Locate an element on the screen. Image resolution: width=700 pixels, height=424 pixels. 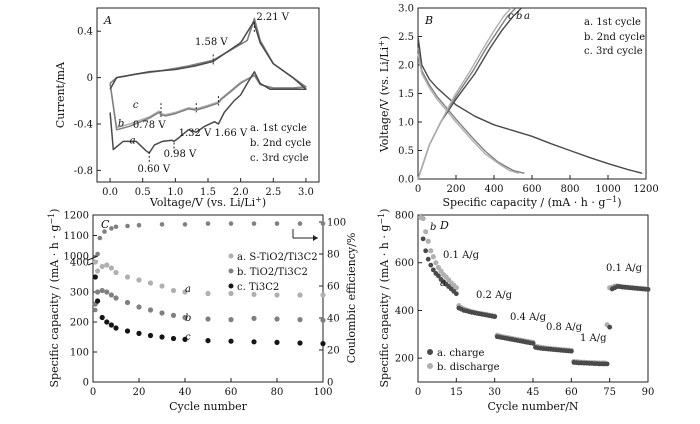
x-tick-label: 60 is located at coordinates (571, 392).